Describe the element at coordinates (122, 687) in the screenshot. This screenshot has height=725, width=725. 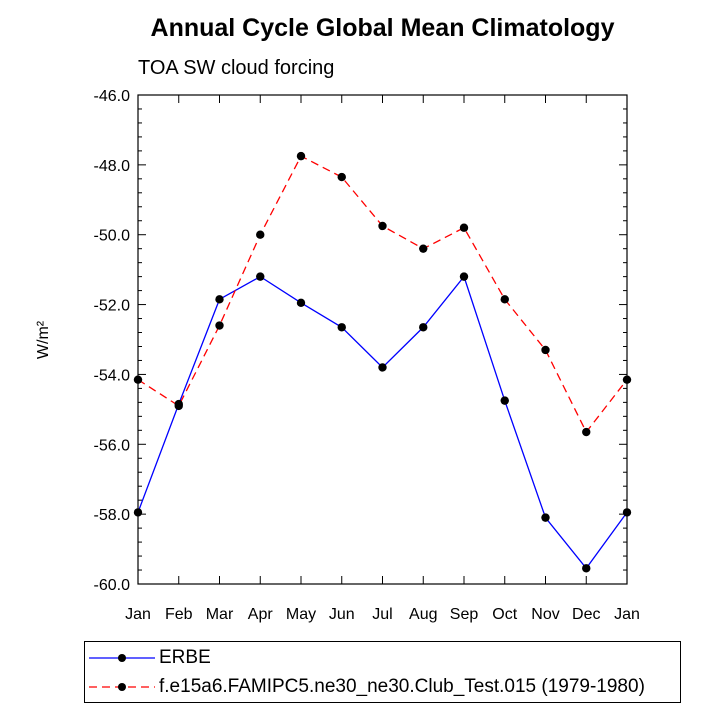
I see `legend-marker-model` at that location.